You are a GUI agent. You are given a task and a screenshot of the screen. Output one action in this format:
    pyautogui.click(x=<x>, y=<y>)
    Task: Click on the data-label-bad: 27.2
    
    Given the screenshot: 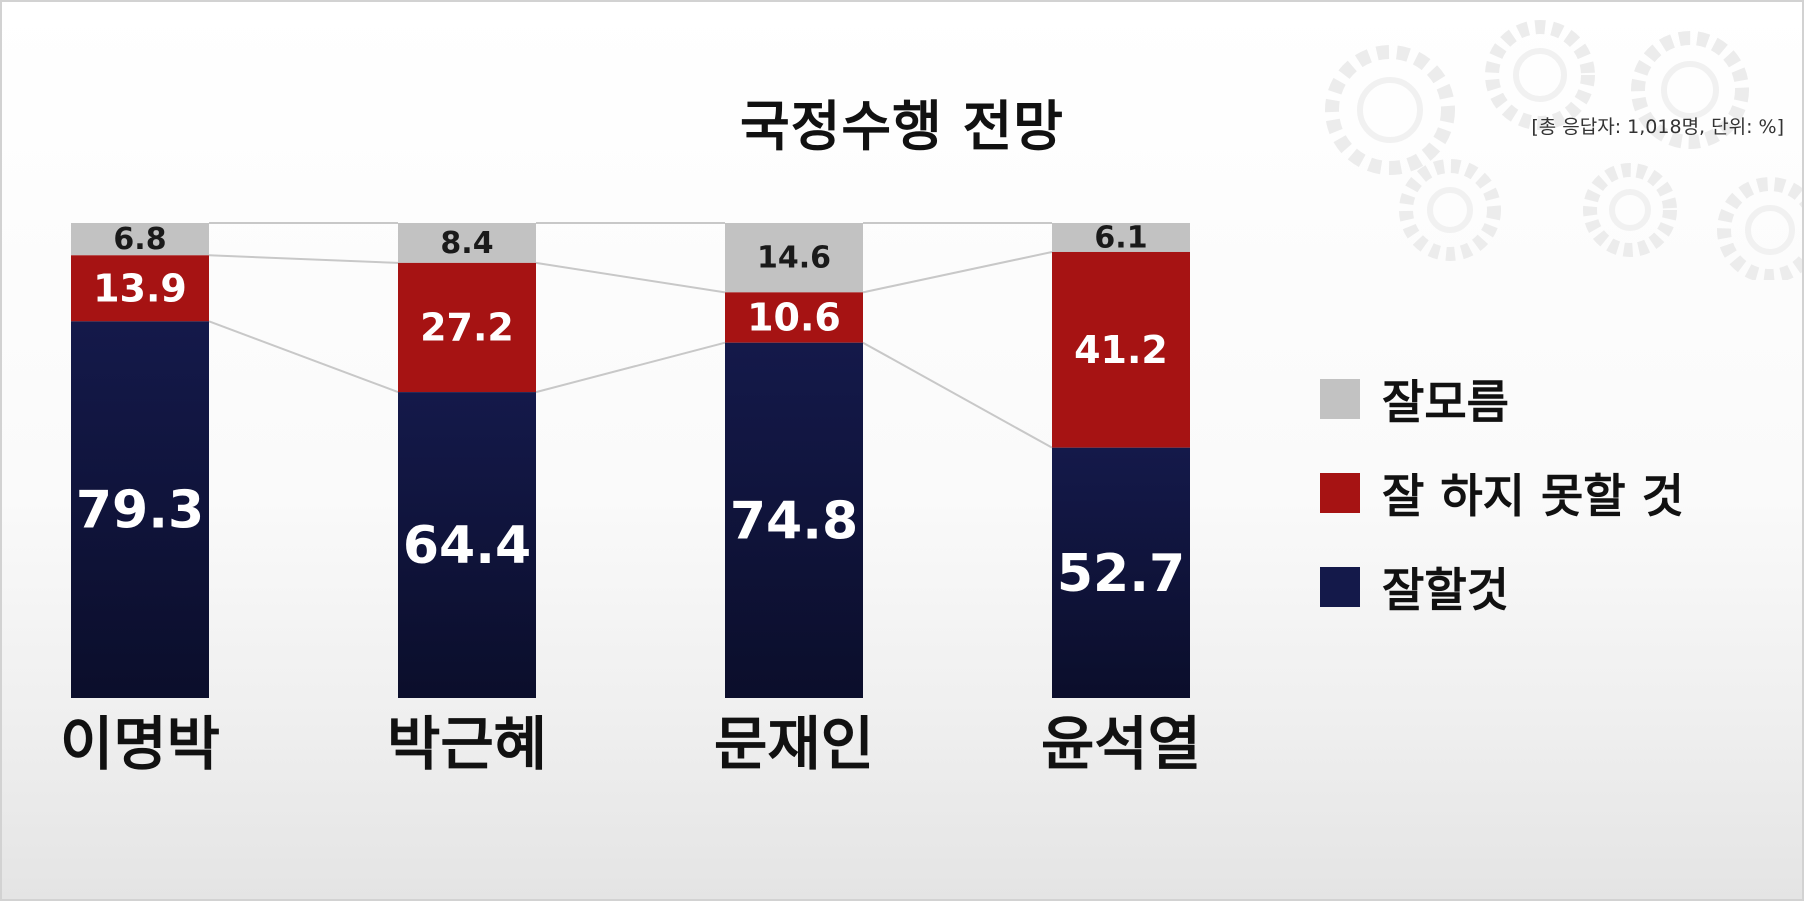 What is the action you would take?
    pyautogui.click(x=467, y=328)
    